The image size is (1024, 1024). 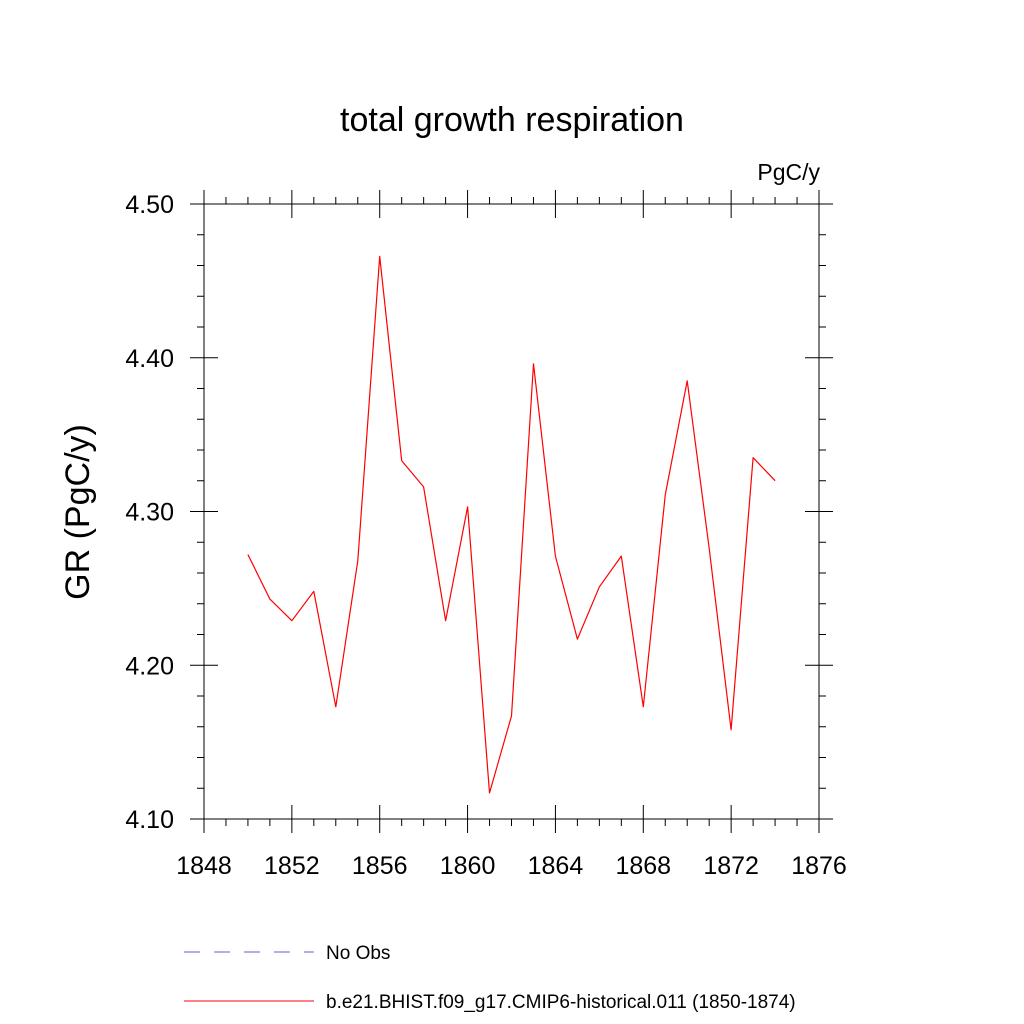 I want to click on y-tick-label: 4.10, so click(x=149, y=820).